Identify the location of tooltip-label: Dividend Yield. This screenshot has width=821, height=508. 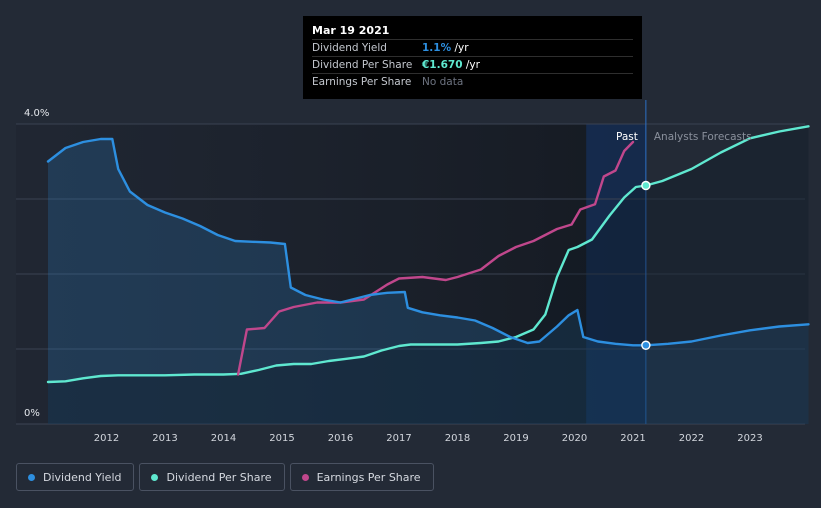
(349, 48).